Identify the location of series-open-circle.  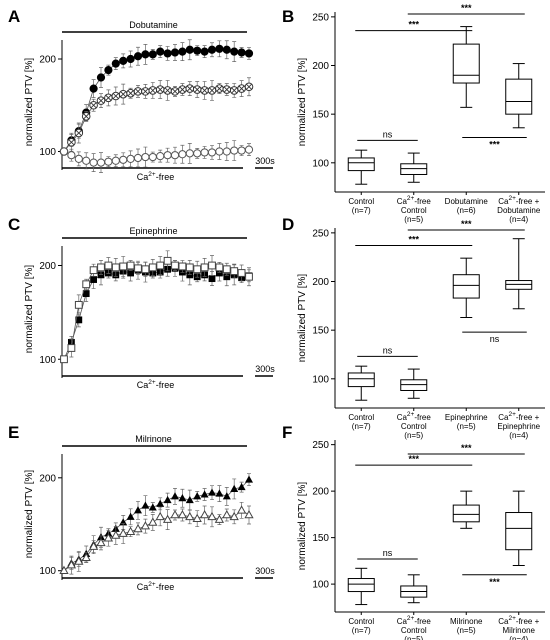
(156, 156).